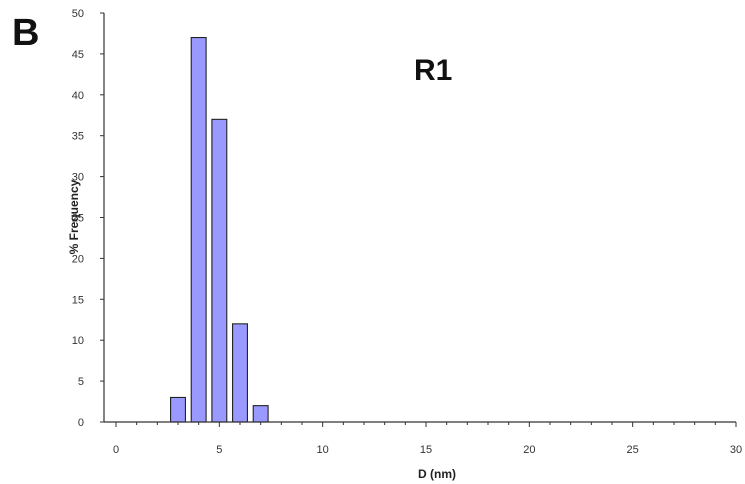 This screenshot has height=484, width=745. Describe the element at coordinates (78, 178) in the screenshot. I see `y-tick-label: 30` at that location.